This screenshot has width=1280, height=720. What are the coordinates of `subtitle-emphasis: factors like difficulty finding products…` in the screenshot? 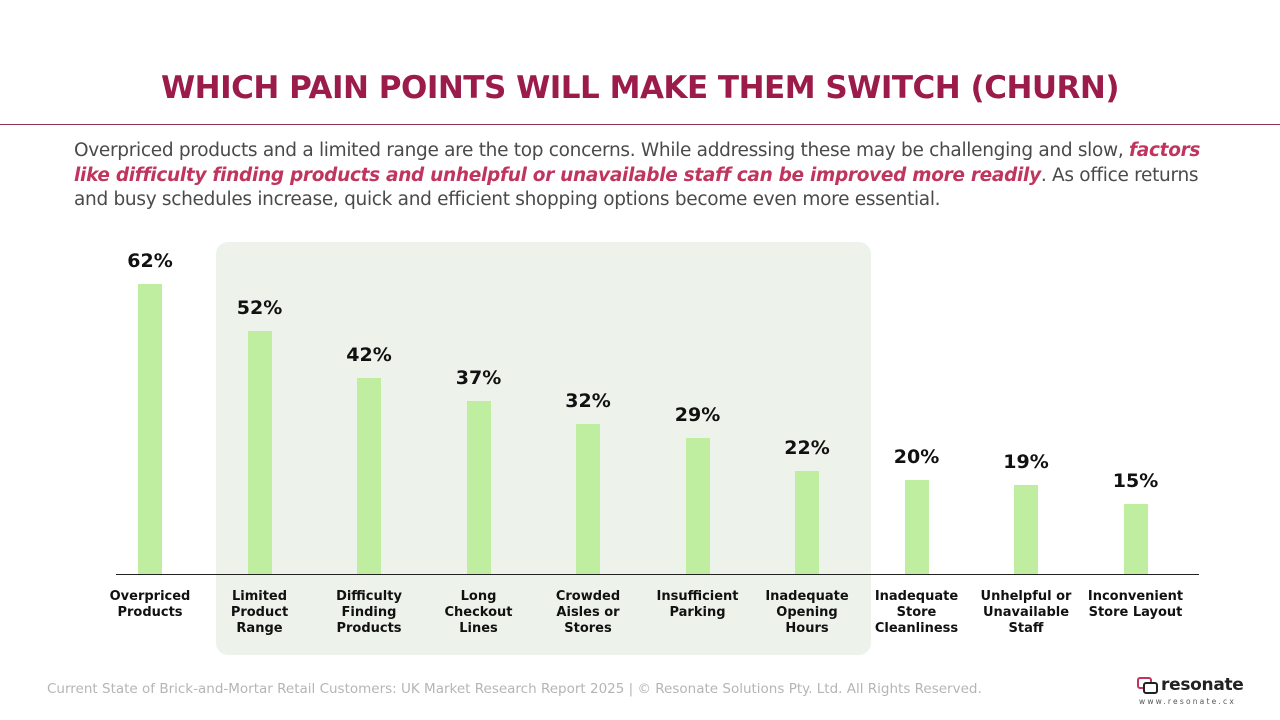 It's located at (637, 163).